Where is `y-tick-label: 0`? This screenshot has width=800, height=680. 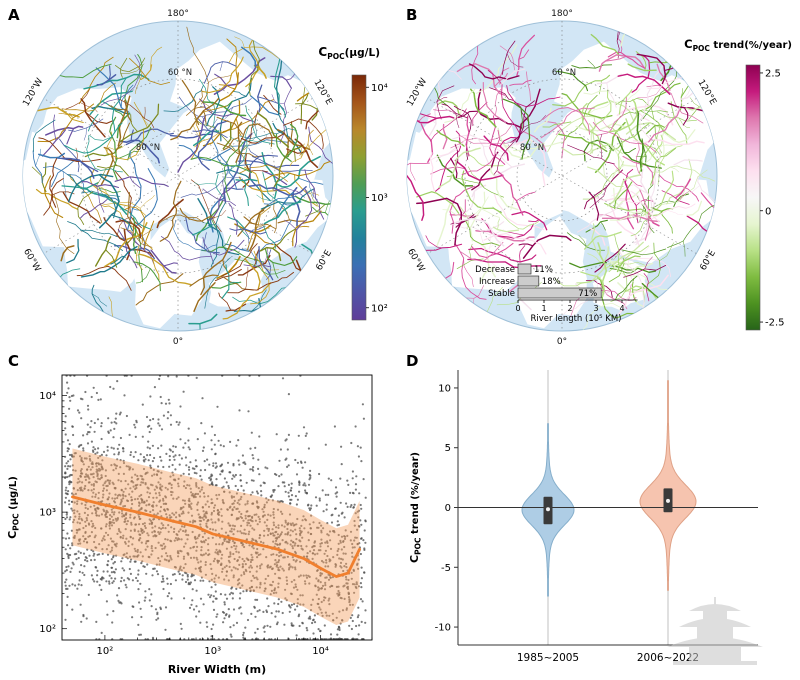
y-tick-label: 0 is located at coordinates (448, 508).